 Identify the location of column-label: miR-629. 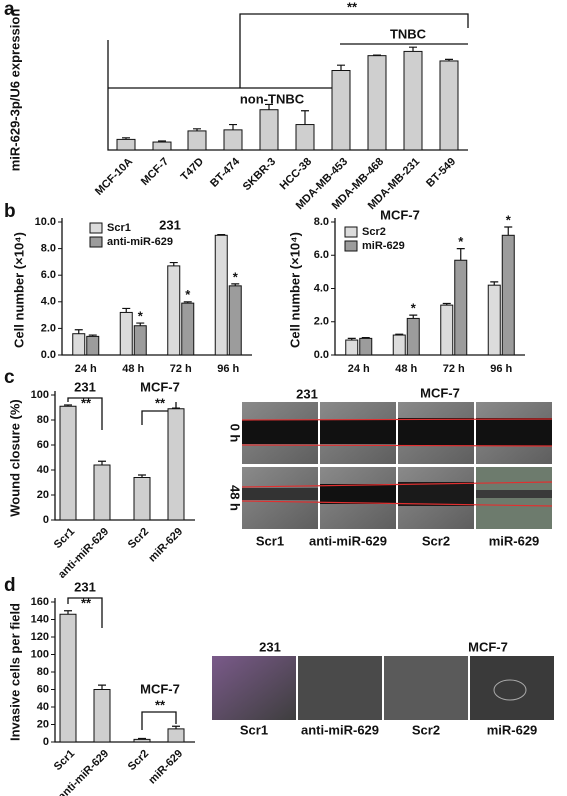
(514, 540).